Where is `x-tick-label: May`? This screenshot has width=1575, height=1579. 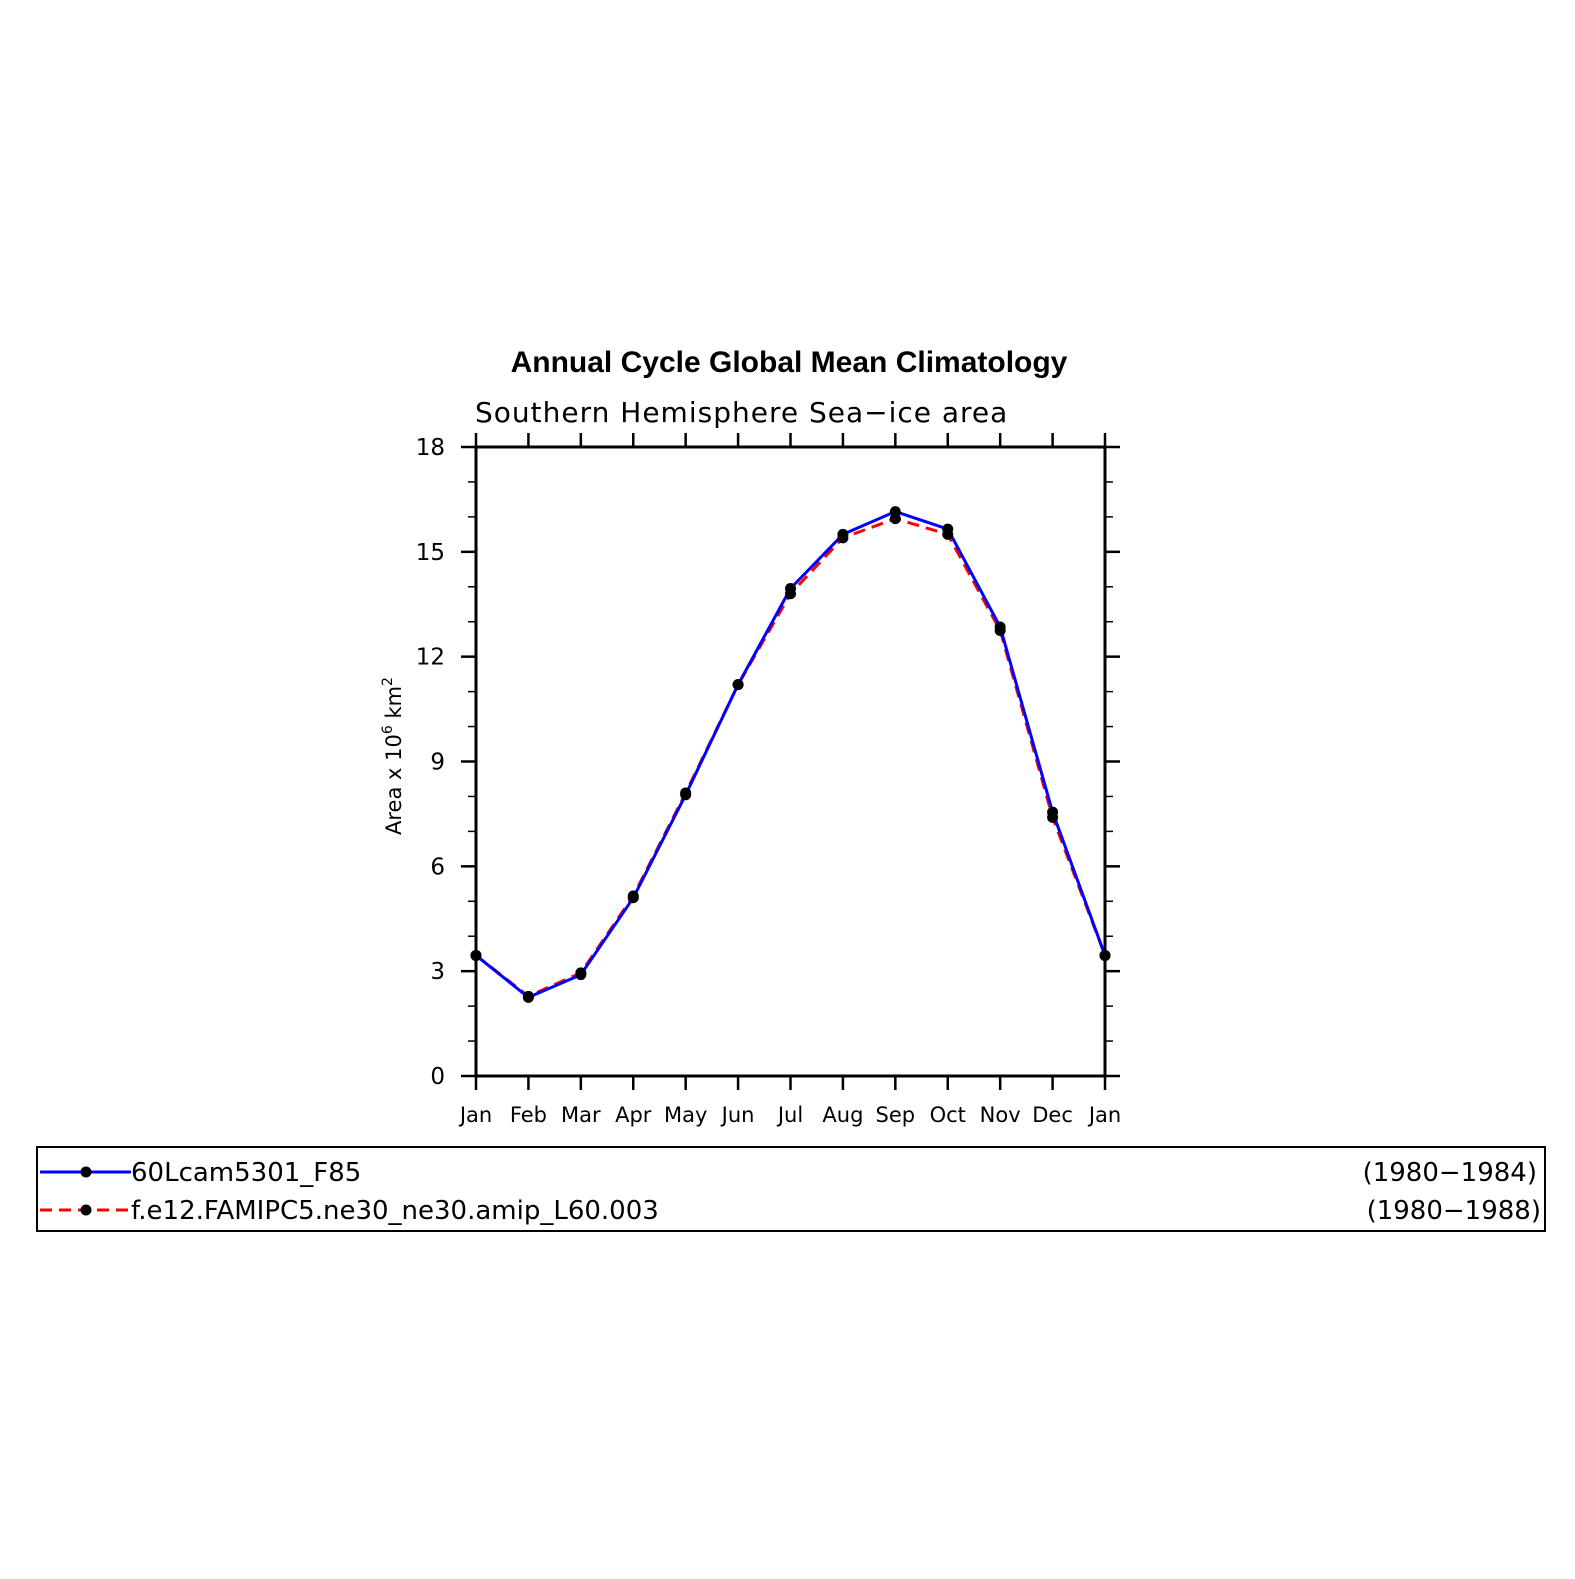 x-tick-label: May is located at coordinates (685, 1115).